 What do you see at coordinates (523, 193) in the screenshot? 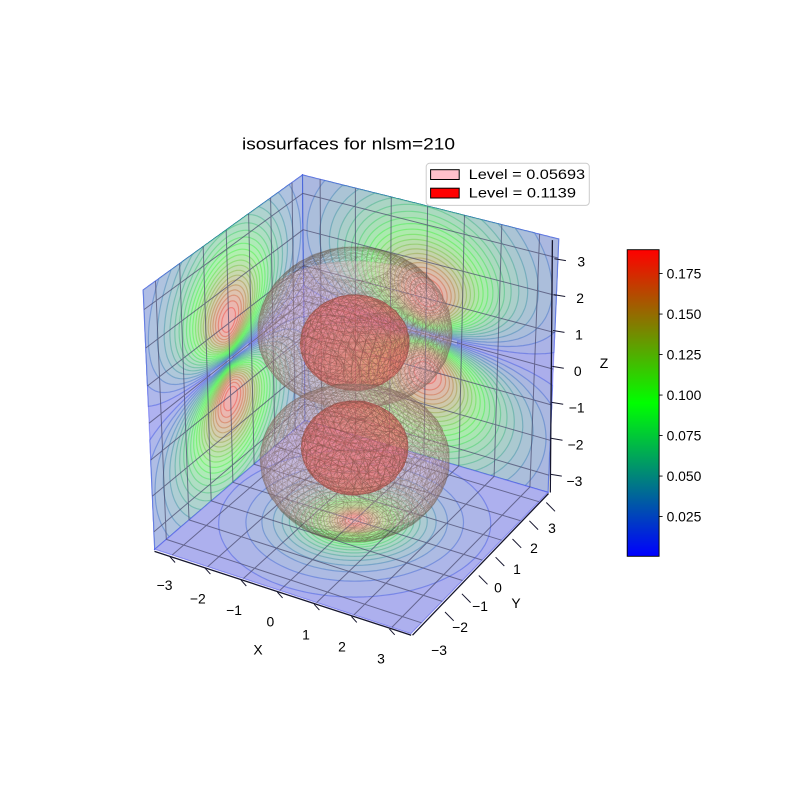
I see `svg-text: Level = 0.1139` at bounding box center [523, 193].